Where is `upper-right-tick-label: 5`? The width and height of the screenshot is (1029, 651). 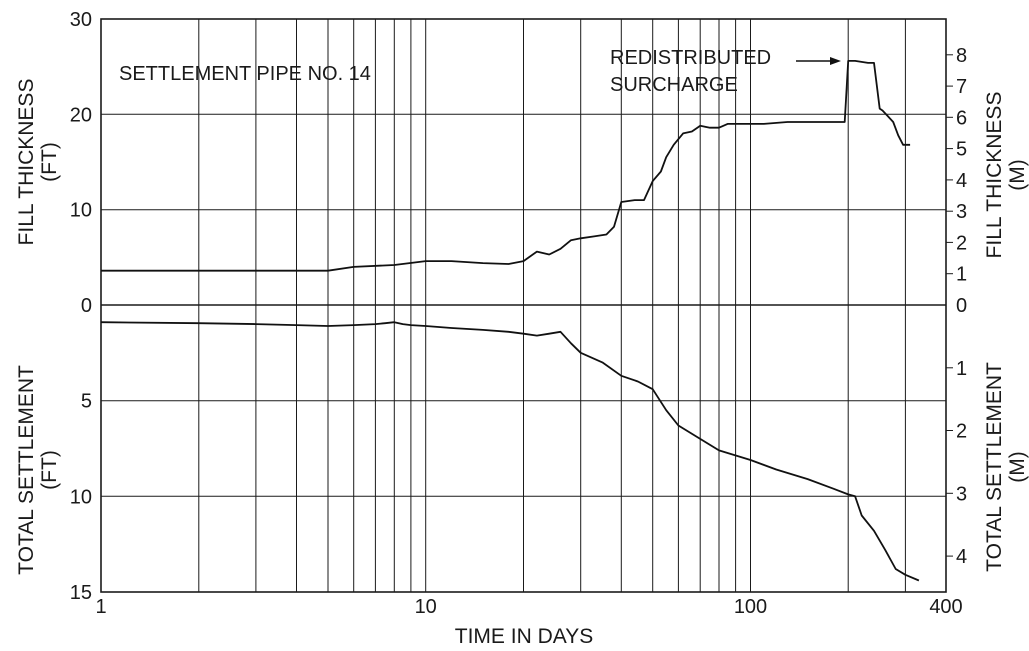 upper-right-tick-label: 5 is located at coordinates (961, 150).